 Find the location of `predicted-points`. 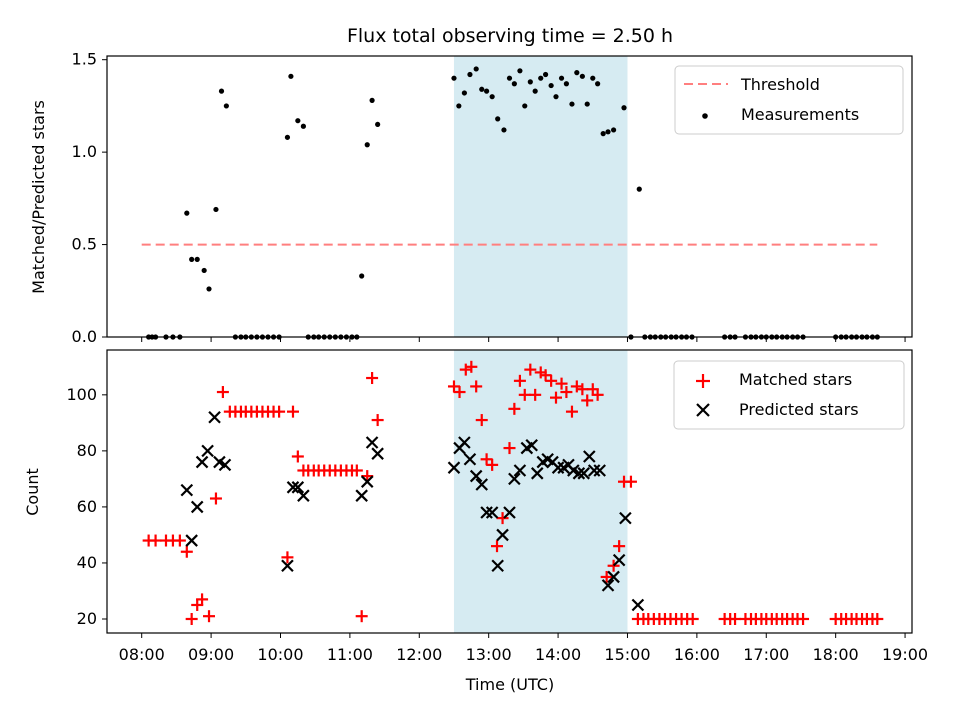

predicted-points is located at coordinates (412, 511).